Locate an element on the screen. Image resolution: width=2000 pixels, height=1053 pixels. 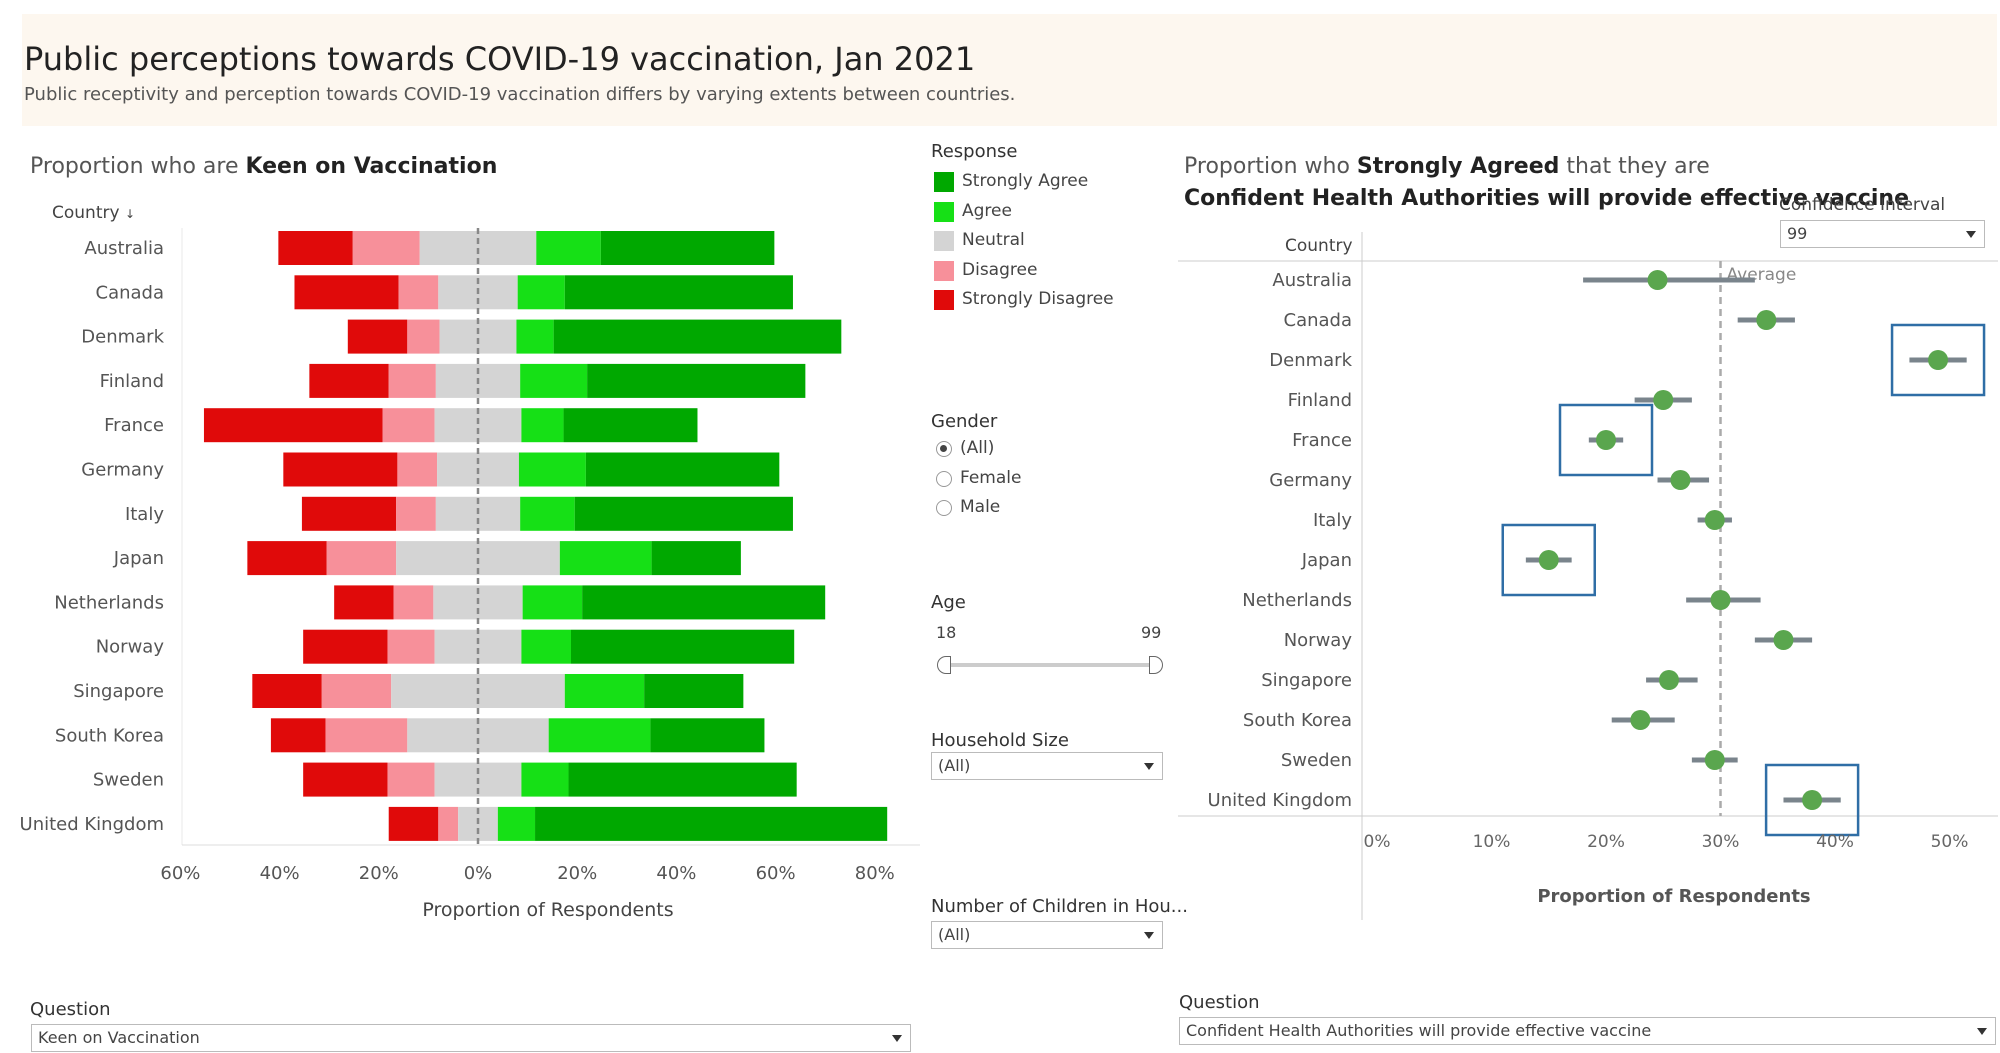
x-tick-label: 30% is located at coordinates (1721, 842).